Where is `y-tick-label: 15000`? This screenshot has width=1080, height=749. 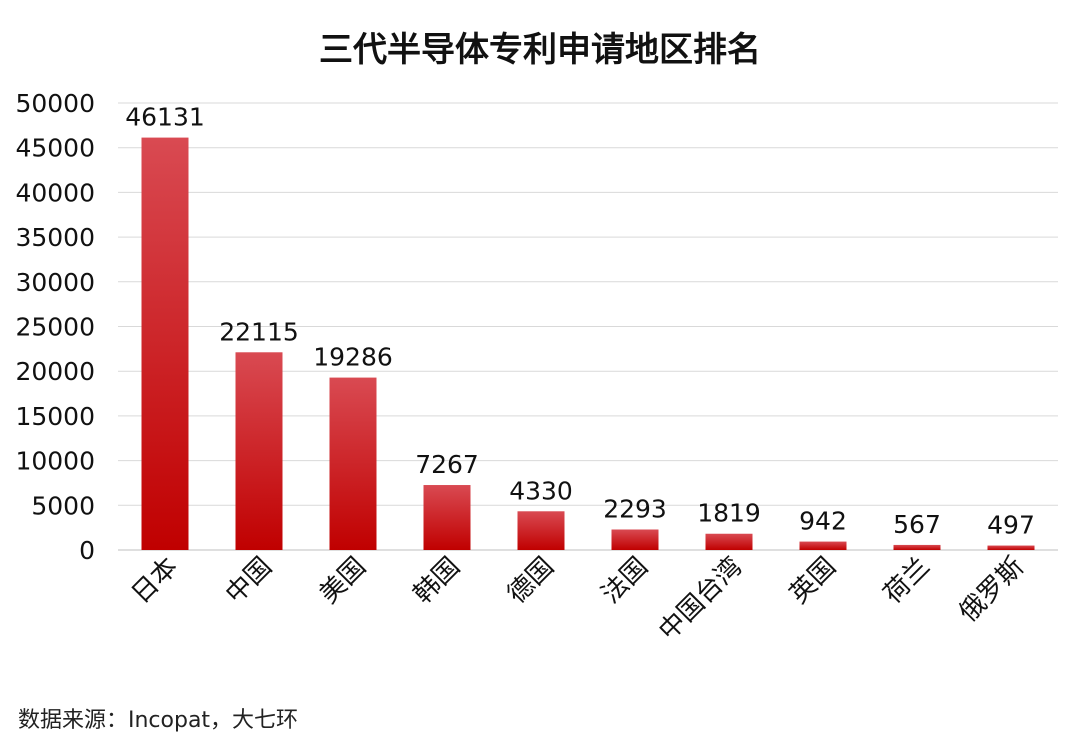
y-tick-label: 15000 is located at coordinates (55, 416).